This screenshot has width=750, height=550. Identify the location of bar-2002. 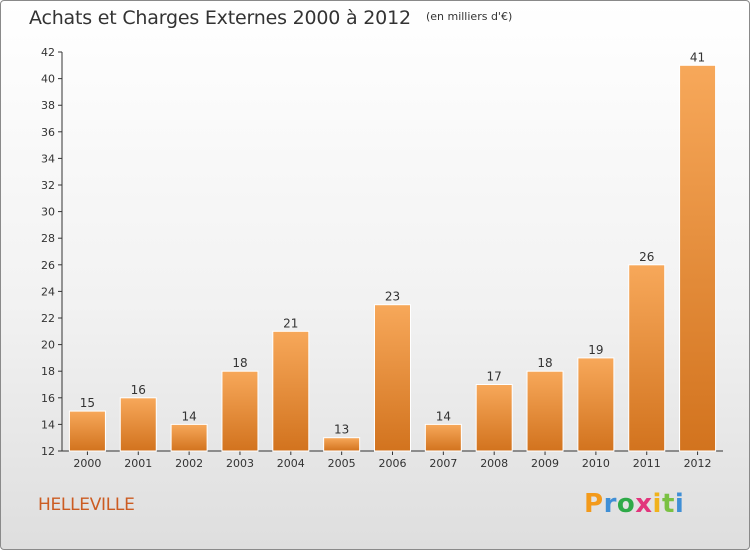
(189, 437).